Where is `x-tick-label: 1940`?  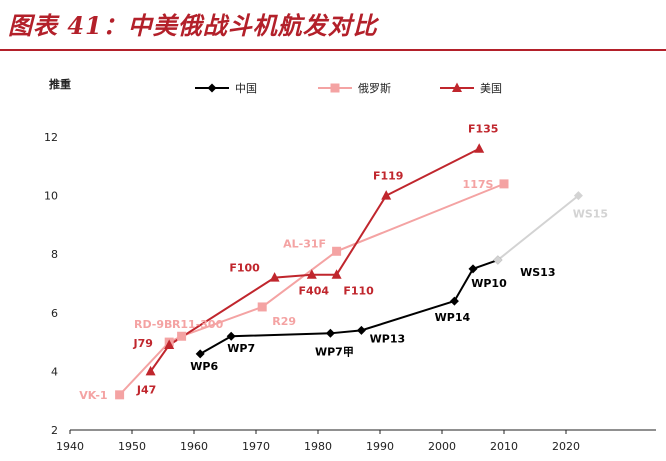
x-tick-label: 1940 is located at coordinates (70, 446).